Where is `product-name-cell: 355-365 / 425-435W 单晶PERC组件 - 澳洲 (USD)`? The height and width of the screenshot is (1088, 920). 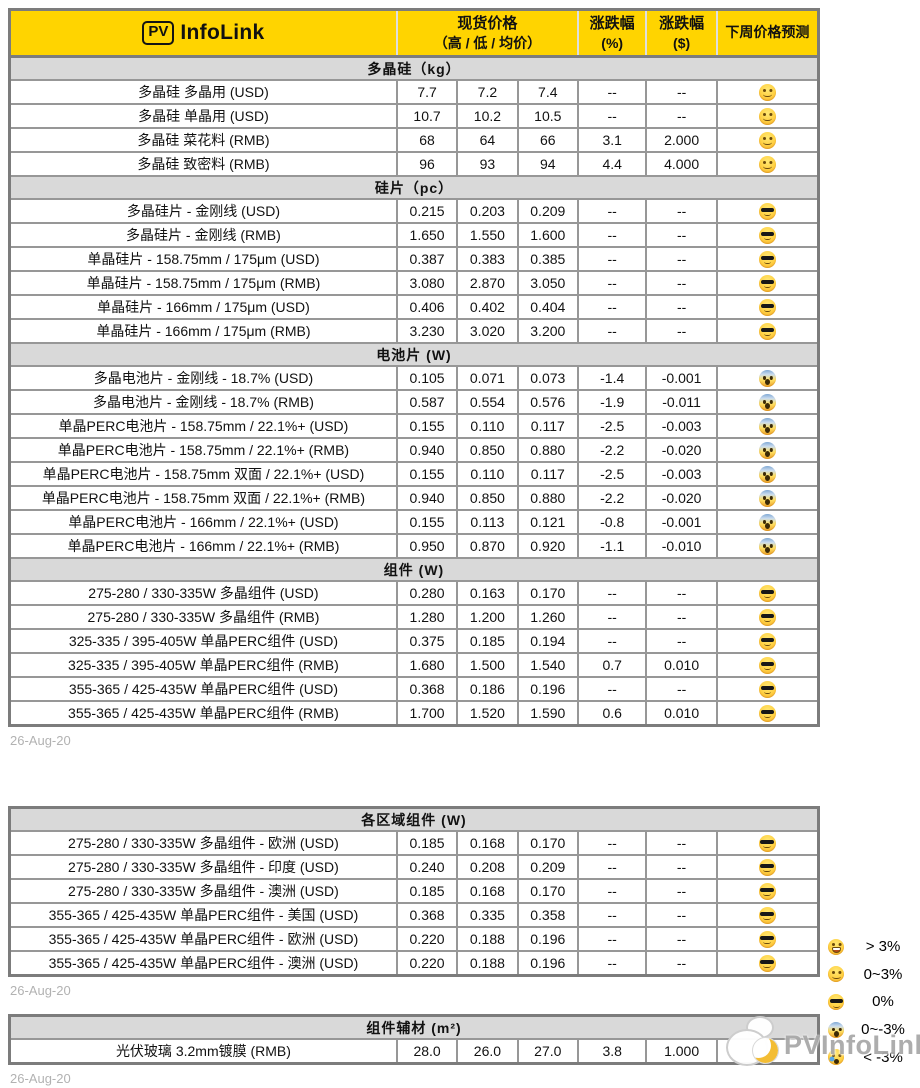 product-name-cell: 355-365 / 425-435W 单晶PERC组件 - 澳洲 (USD) is located at coordinates (203, 963).